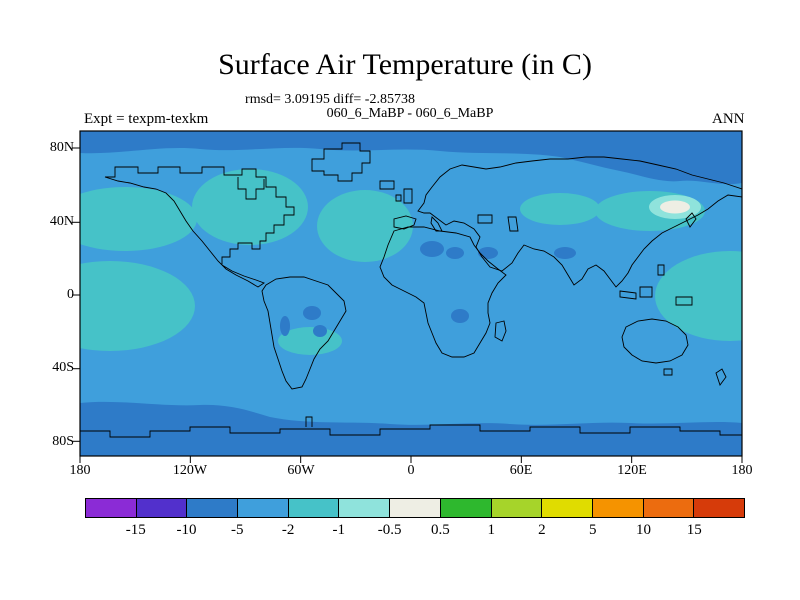  What do you see at coordinates (542, 530) in the screenshot?
I see `colorbar-tick-label: 2` at bounding box center [542, 530].